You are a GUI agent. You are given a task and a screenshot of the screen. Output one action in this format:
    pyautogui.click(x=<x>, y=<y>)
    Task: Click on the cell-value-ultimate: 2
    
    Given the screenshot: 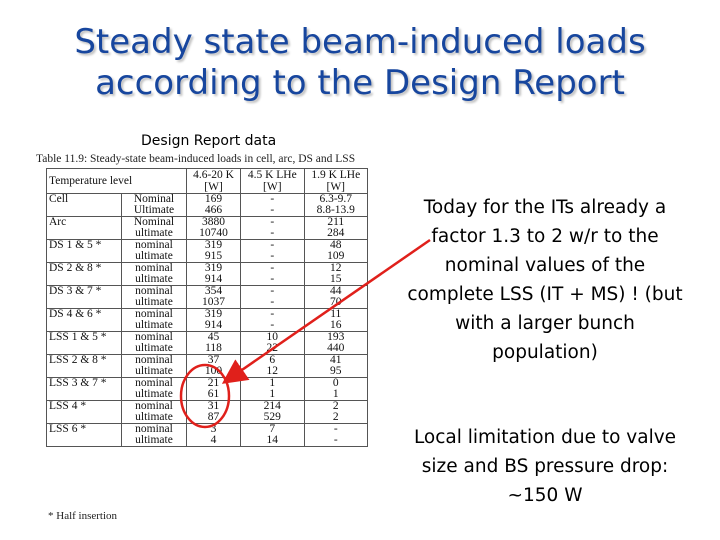 What is the action you would take?
    pyautogui.click(x=335, y=417)
    